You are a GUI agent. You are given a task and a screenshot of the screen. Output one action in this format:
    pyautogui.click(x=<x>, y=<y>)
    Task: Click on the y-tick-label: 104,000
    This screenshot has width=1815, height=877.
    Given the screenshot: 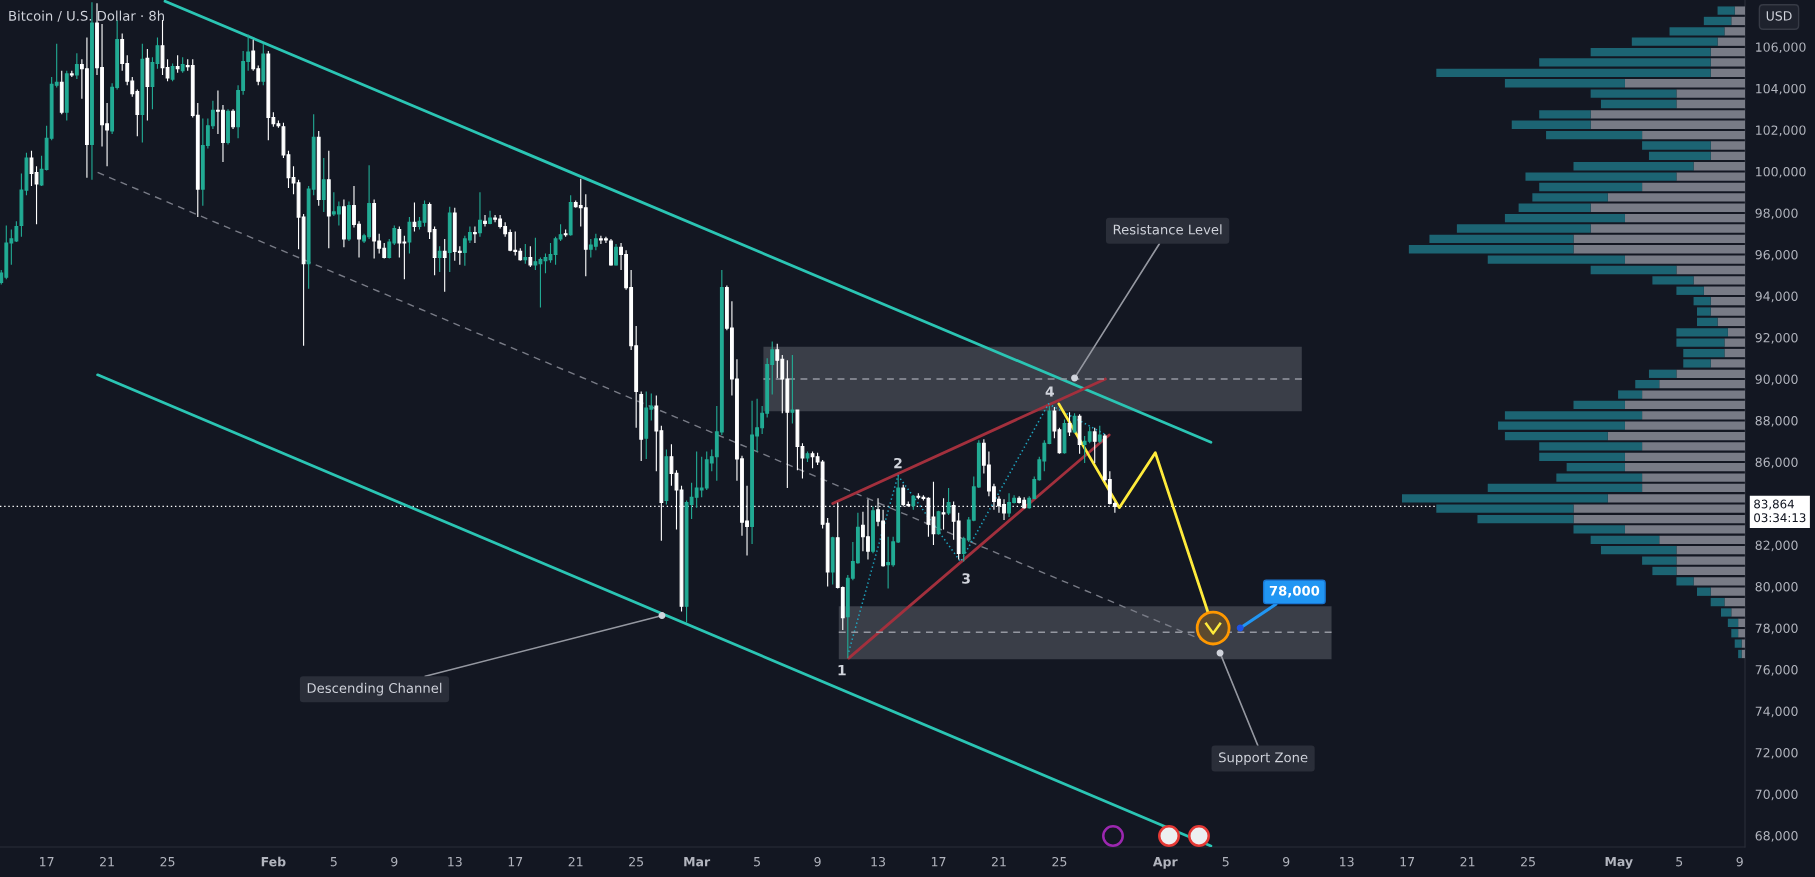 What is the action you would take?
    pyautogui.click(x=1781, y=89)
    